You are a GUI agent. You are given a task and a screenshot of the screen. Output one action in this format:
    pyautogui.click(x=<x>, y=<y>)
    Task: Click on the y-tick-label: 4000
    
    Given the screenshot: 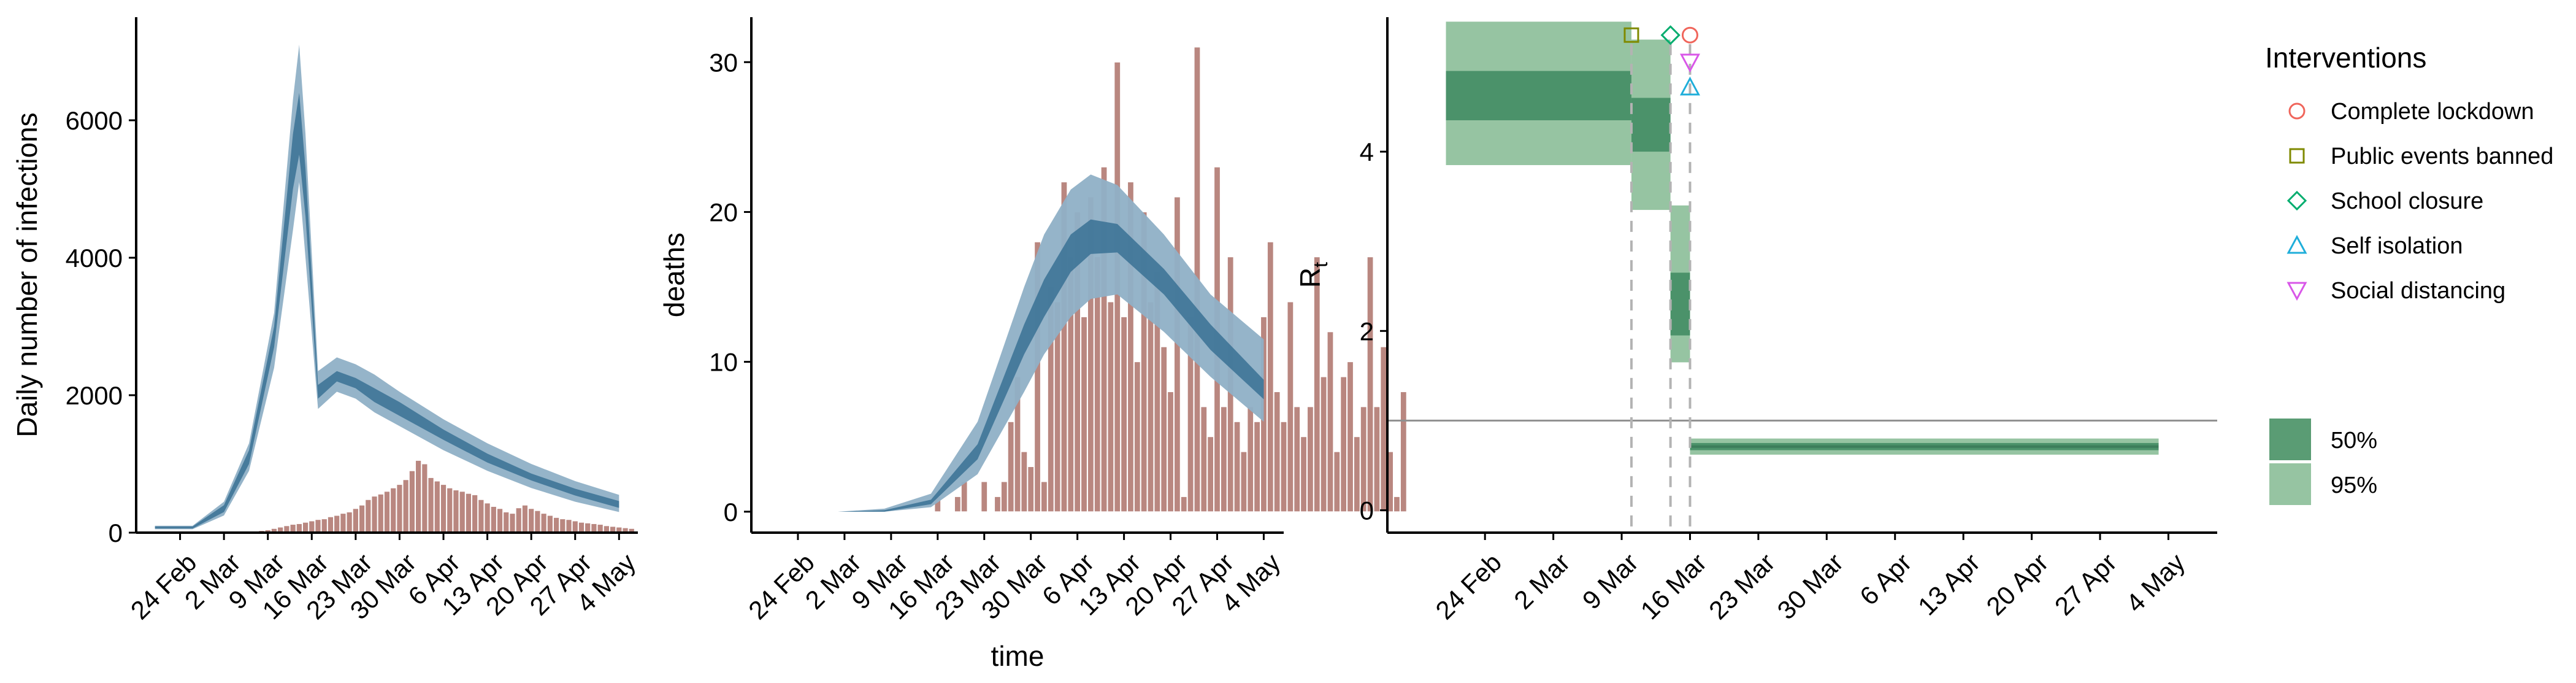 What is the action you would take?
    pyautogui.click(x=94, y=258)
    